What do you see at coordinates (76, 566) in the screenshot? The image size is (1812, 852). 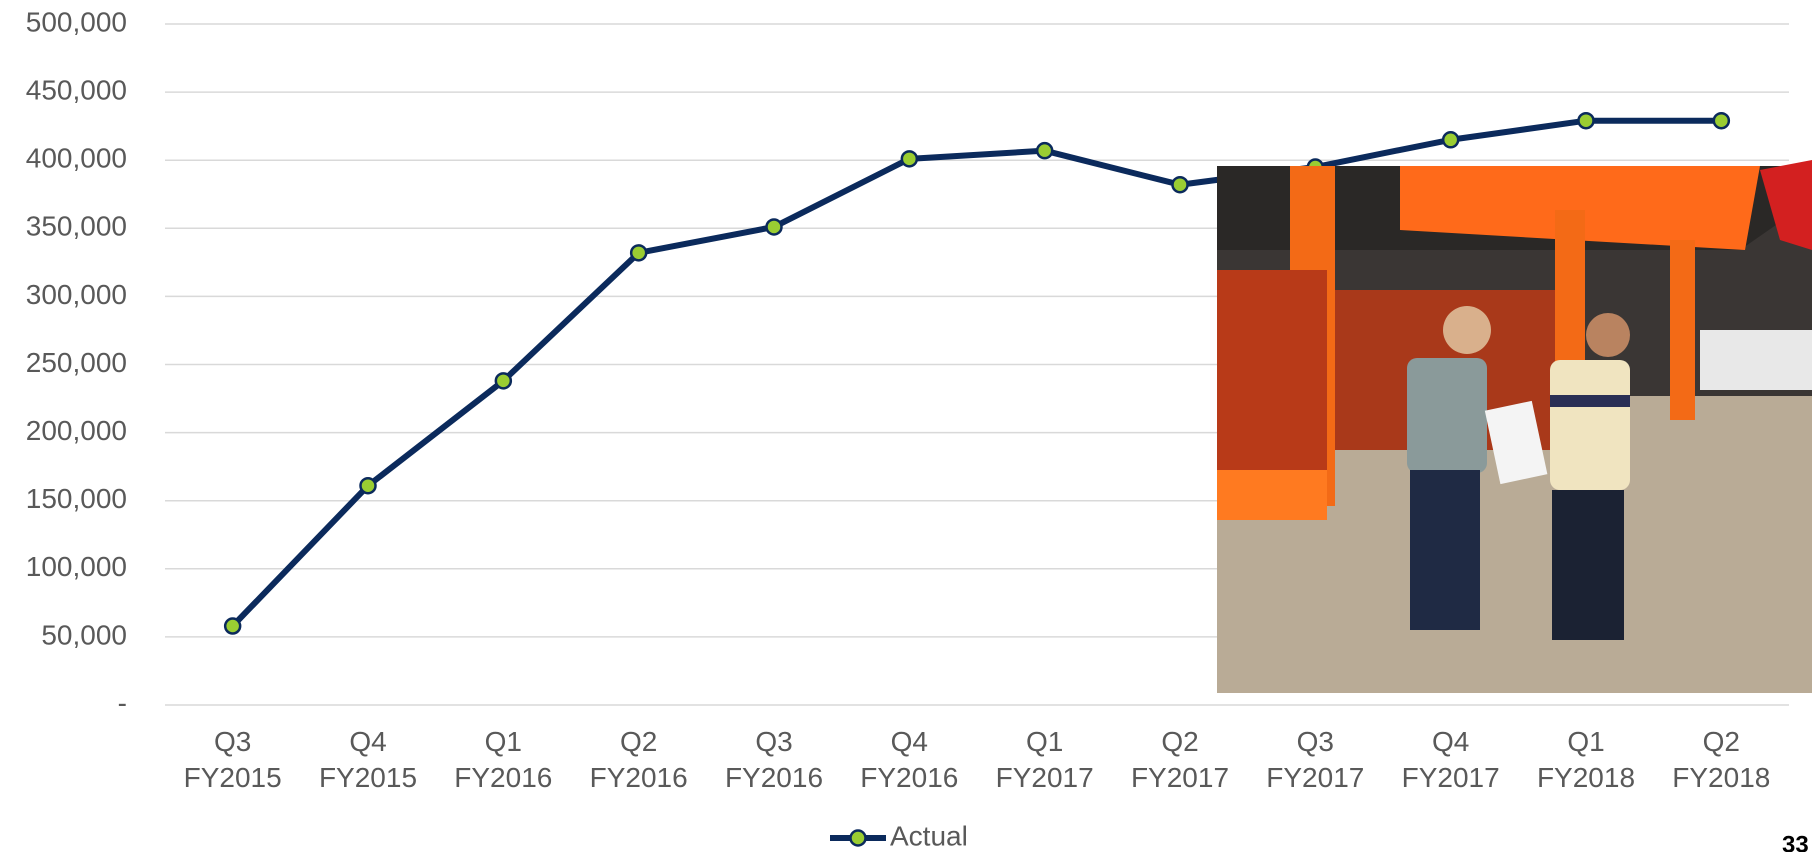 I see `y-tick-label: 100,000` at bounding box center [76, 566].